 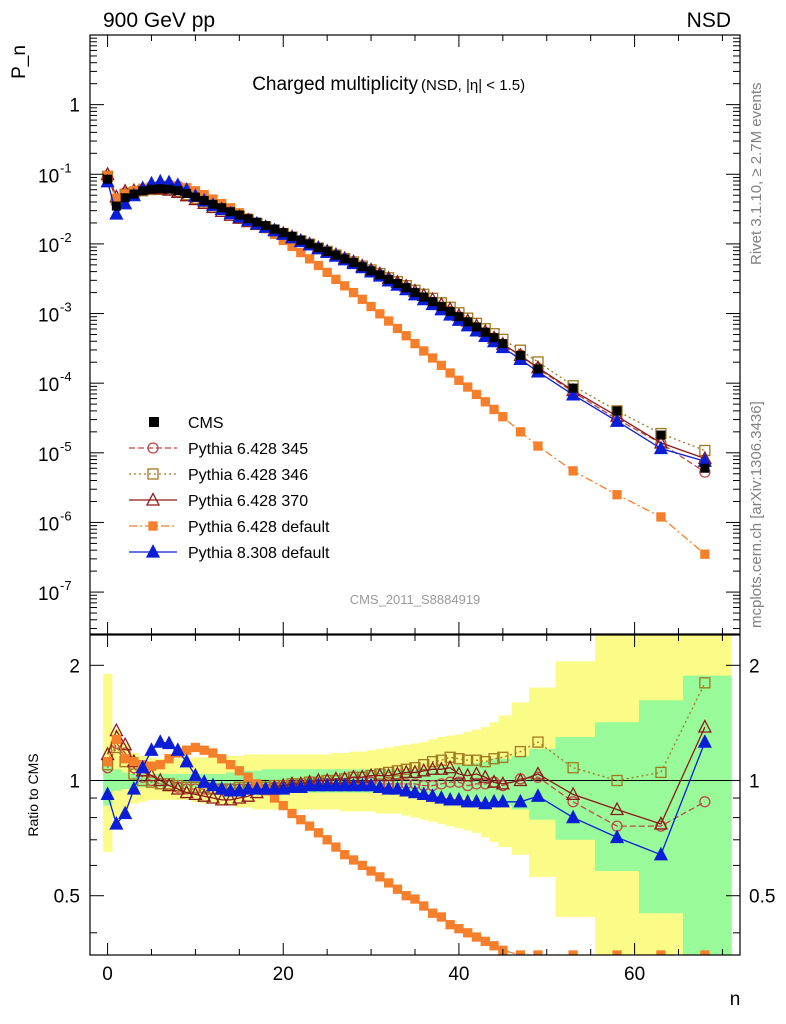 I want to click on y-tick-label-exponent: -7, so click(x=66, y=585).